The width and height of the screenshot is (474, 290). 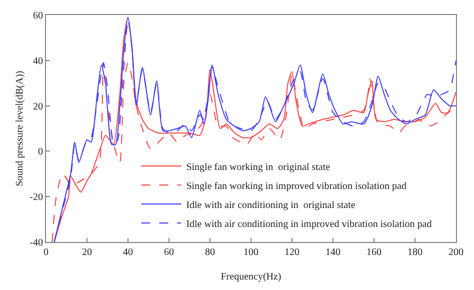 What do you see at coordinates (36, 243) in the screenshot?
I see `y-tick-label: -40` at bounding box center [36, 243].